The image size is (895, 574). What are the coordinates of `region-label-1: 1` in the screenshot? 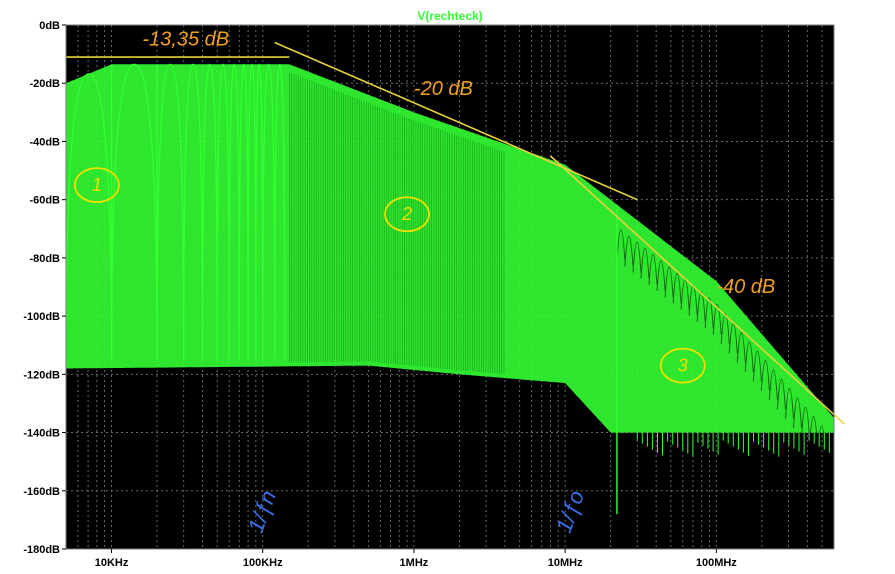 It's located at (97, 185).